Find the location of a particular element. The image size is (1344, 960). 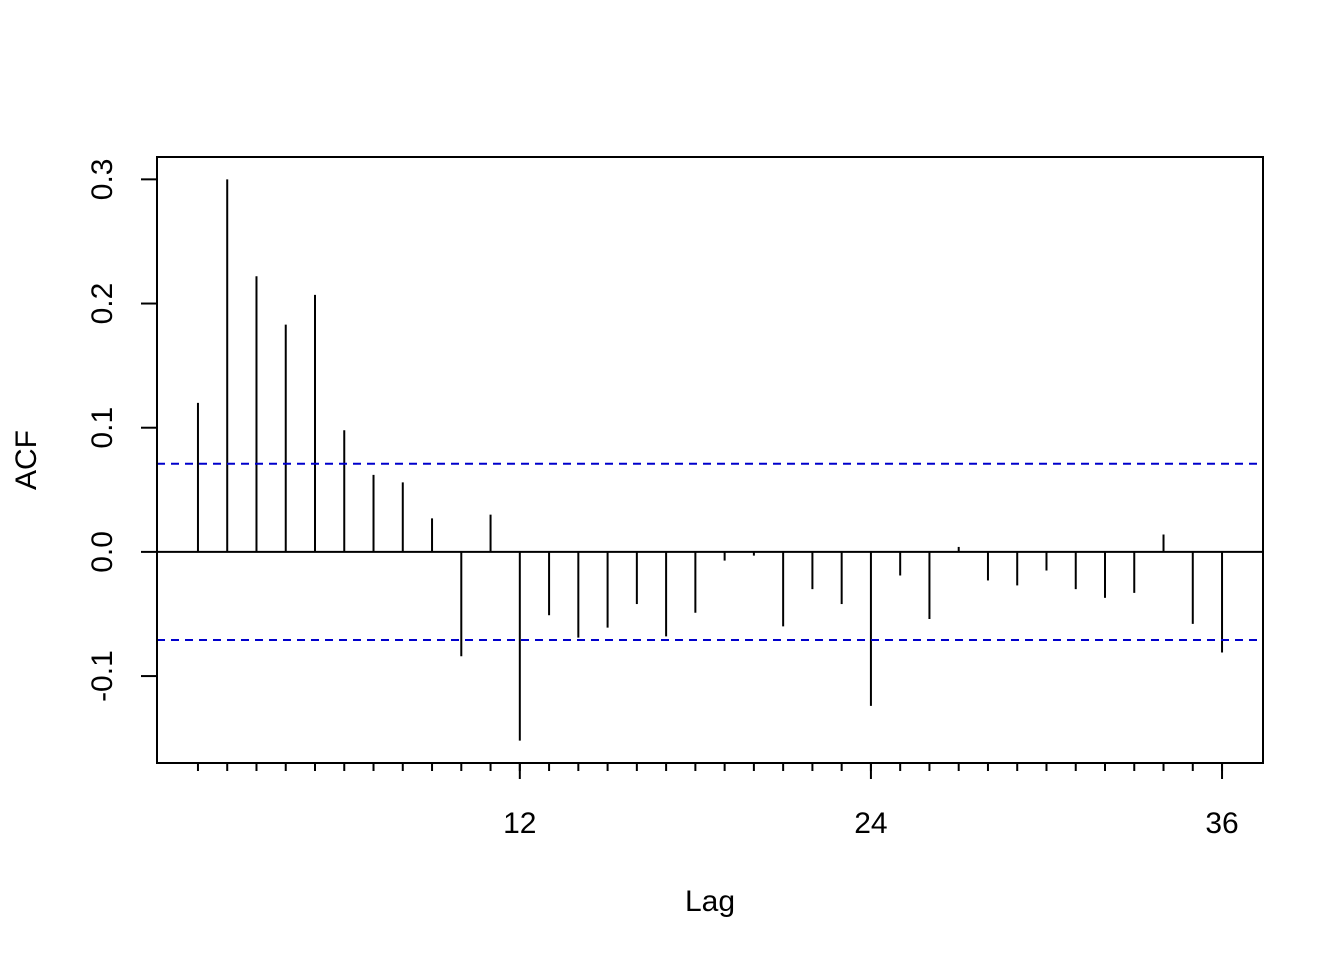

x-axis: 12 24 36 is located at coordinates (717, 801).